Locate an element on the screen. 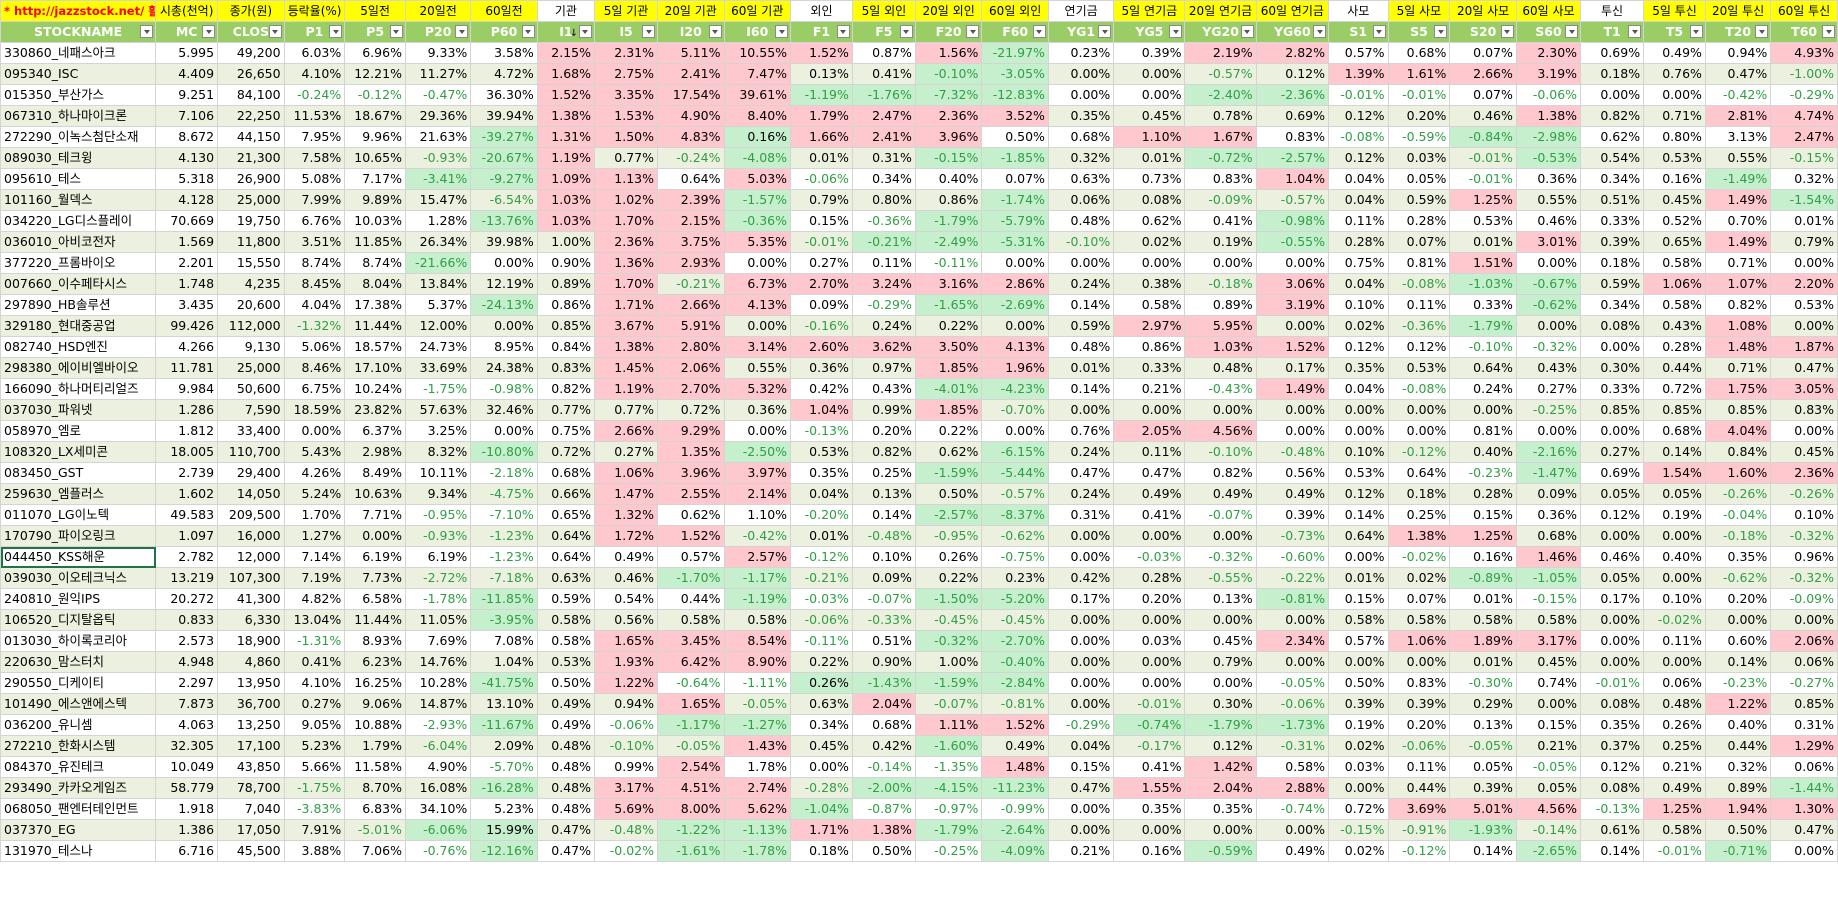 Image resolution: width=1838 pixels, height=898 pixels. cell-p1: 1.27% is located at coordinates (314, 536).